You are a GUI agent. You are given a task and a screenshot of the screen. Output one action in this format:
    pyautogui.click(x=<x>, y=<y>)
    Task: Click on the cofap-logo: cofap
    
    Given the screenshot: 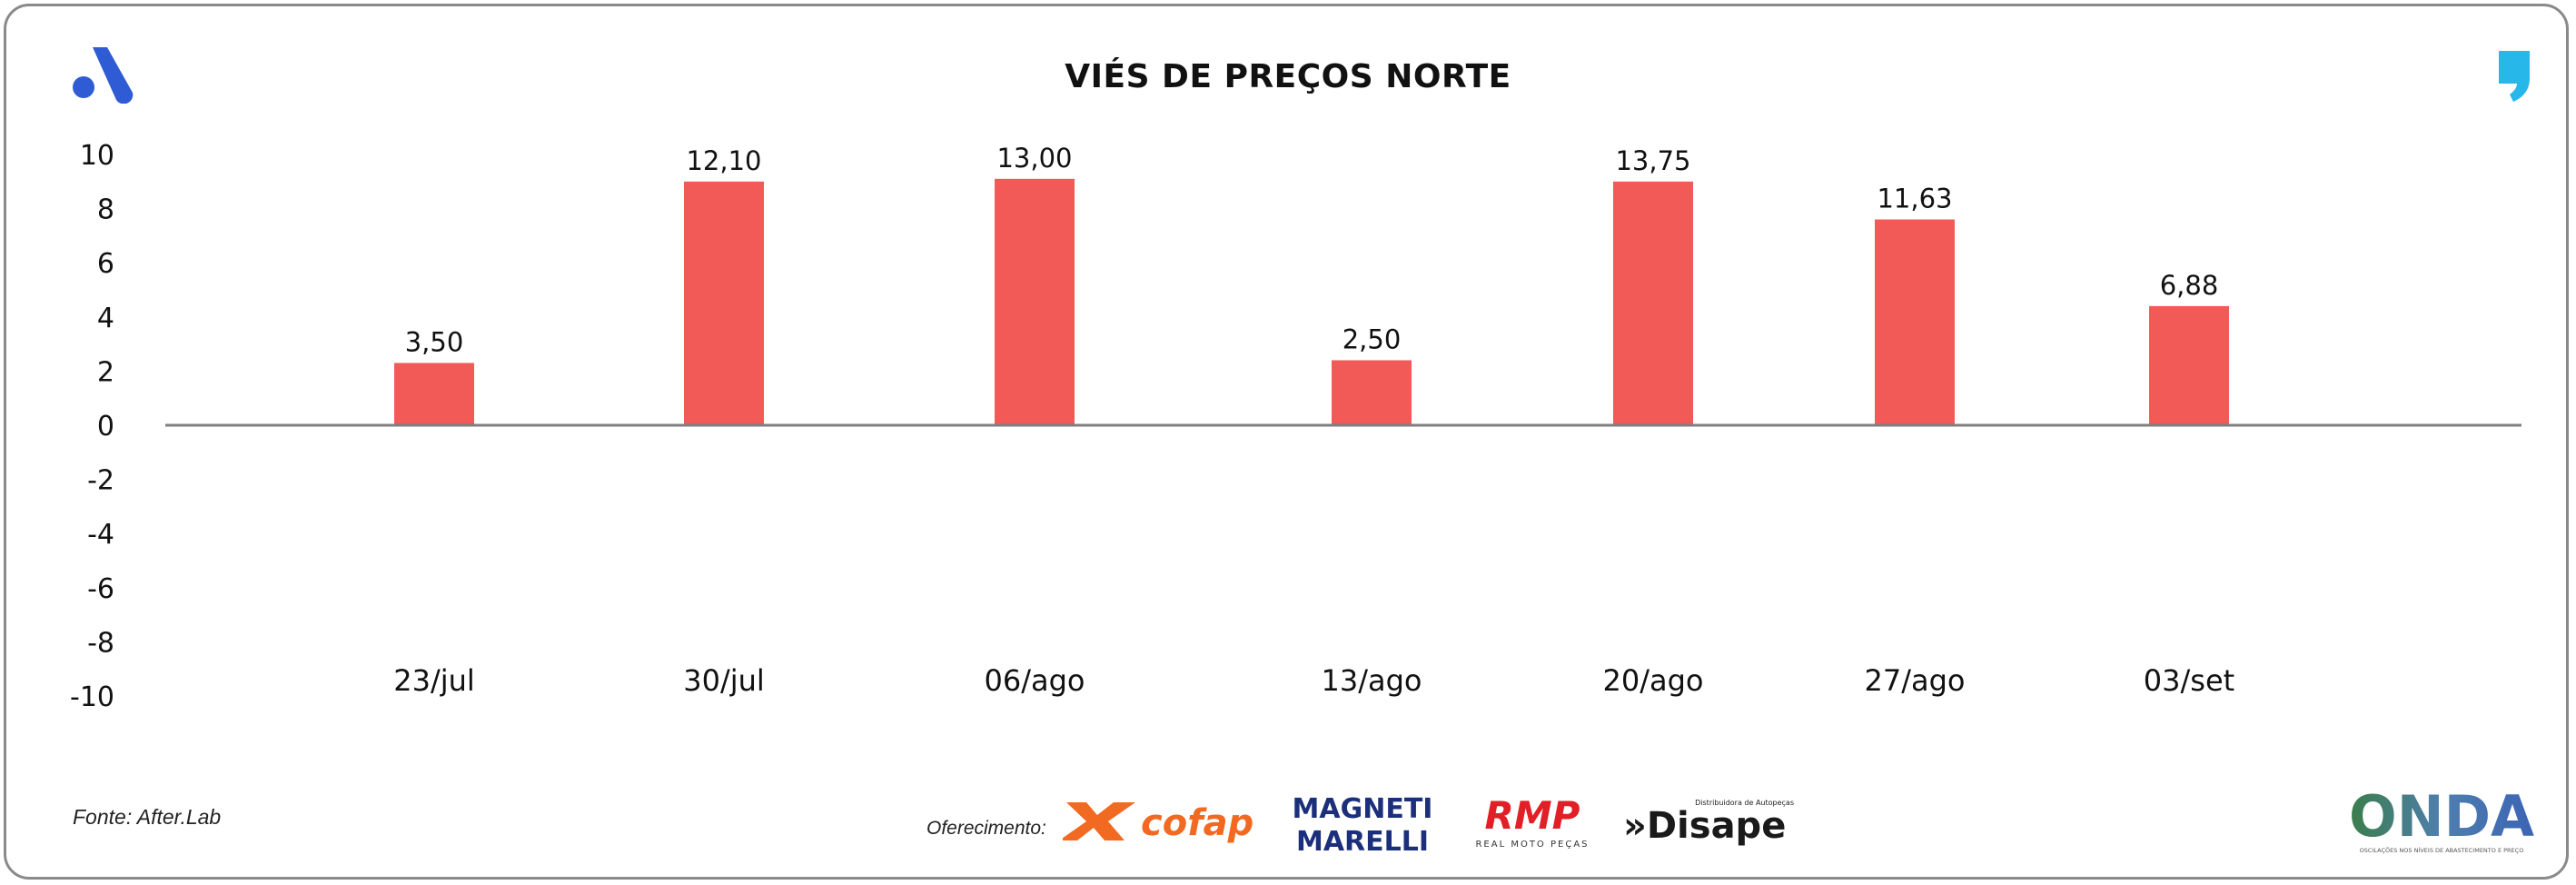 What is the action you would take?
    pyautogui.click(x=1158, y=823)
    